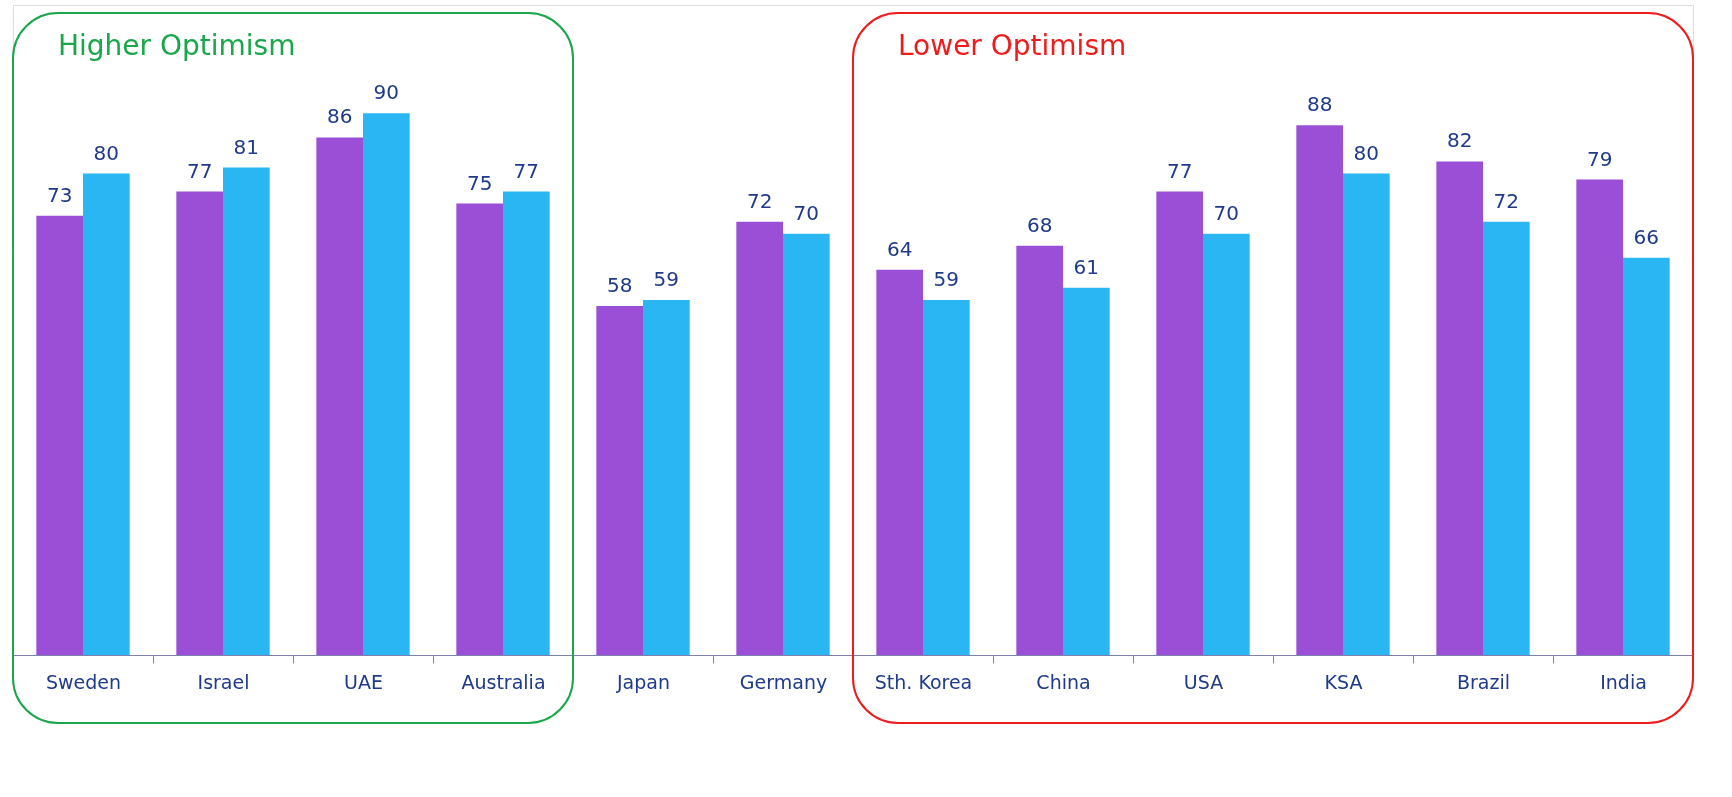  What do you see at coordinates (479, 182) in the screenshot?
I see `data-label: 75` at bounding box center [479, 182].